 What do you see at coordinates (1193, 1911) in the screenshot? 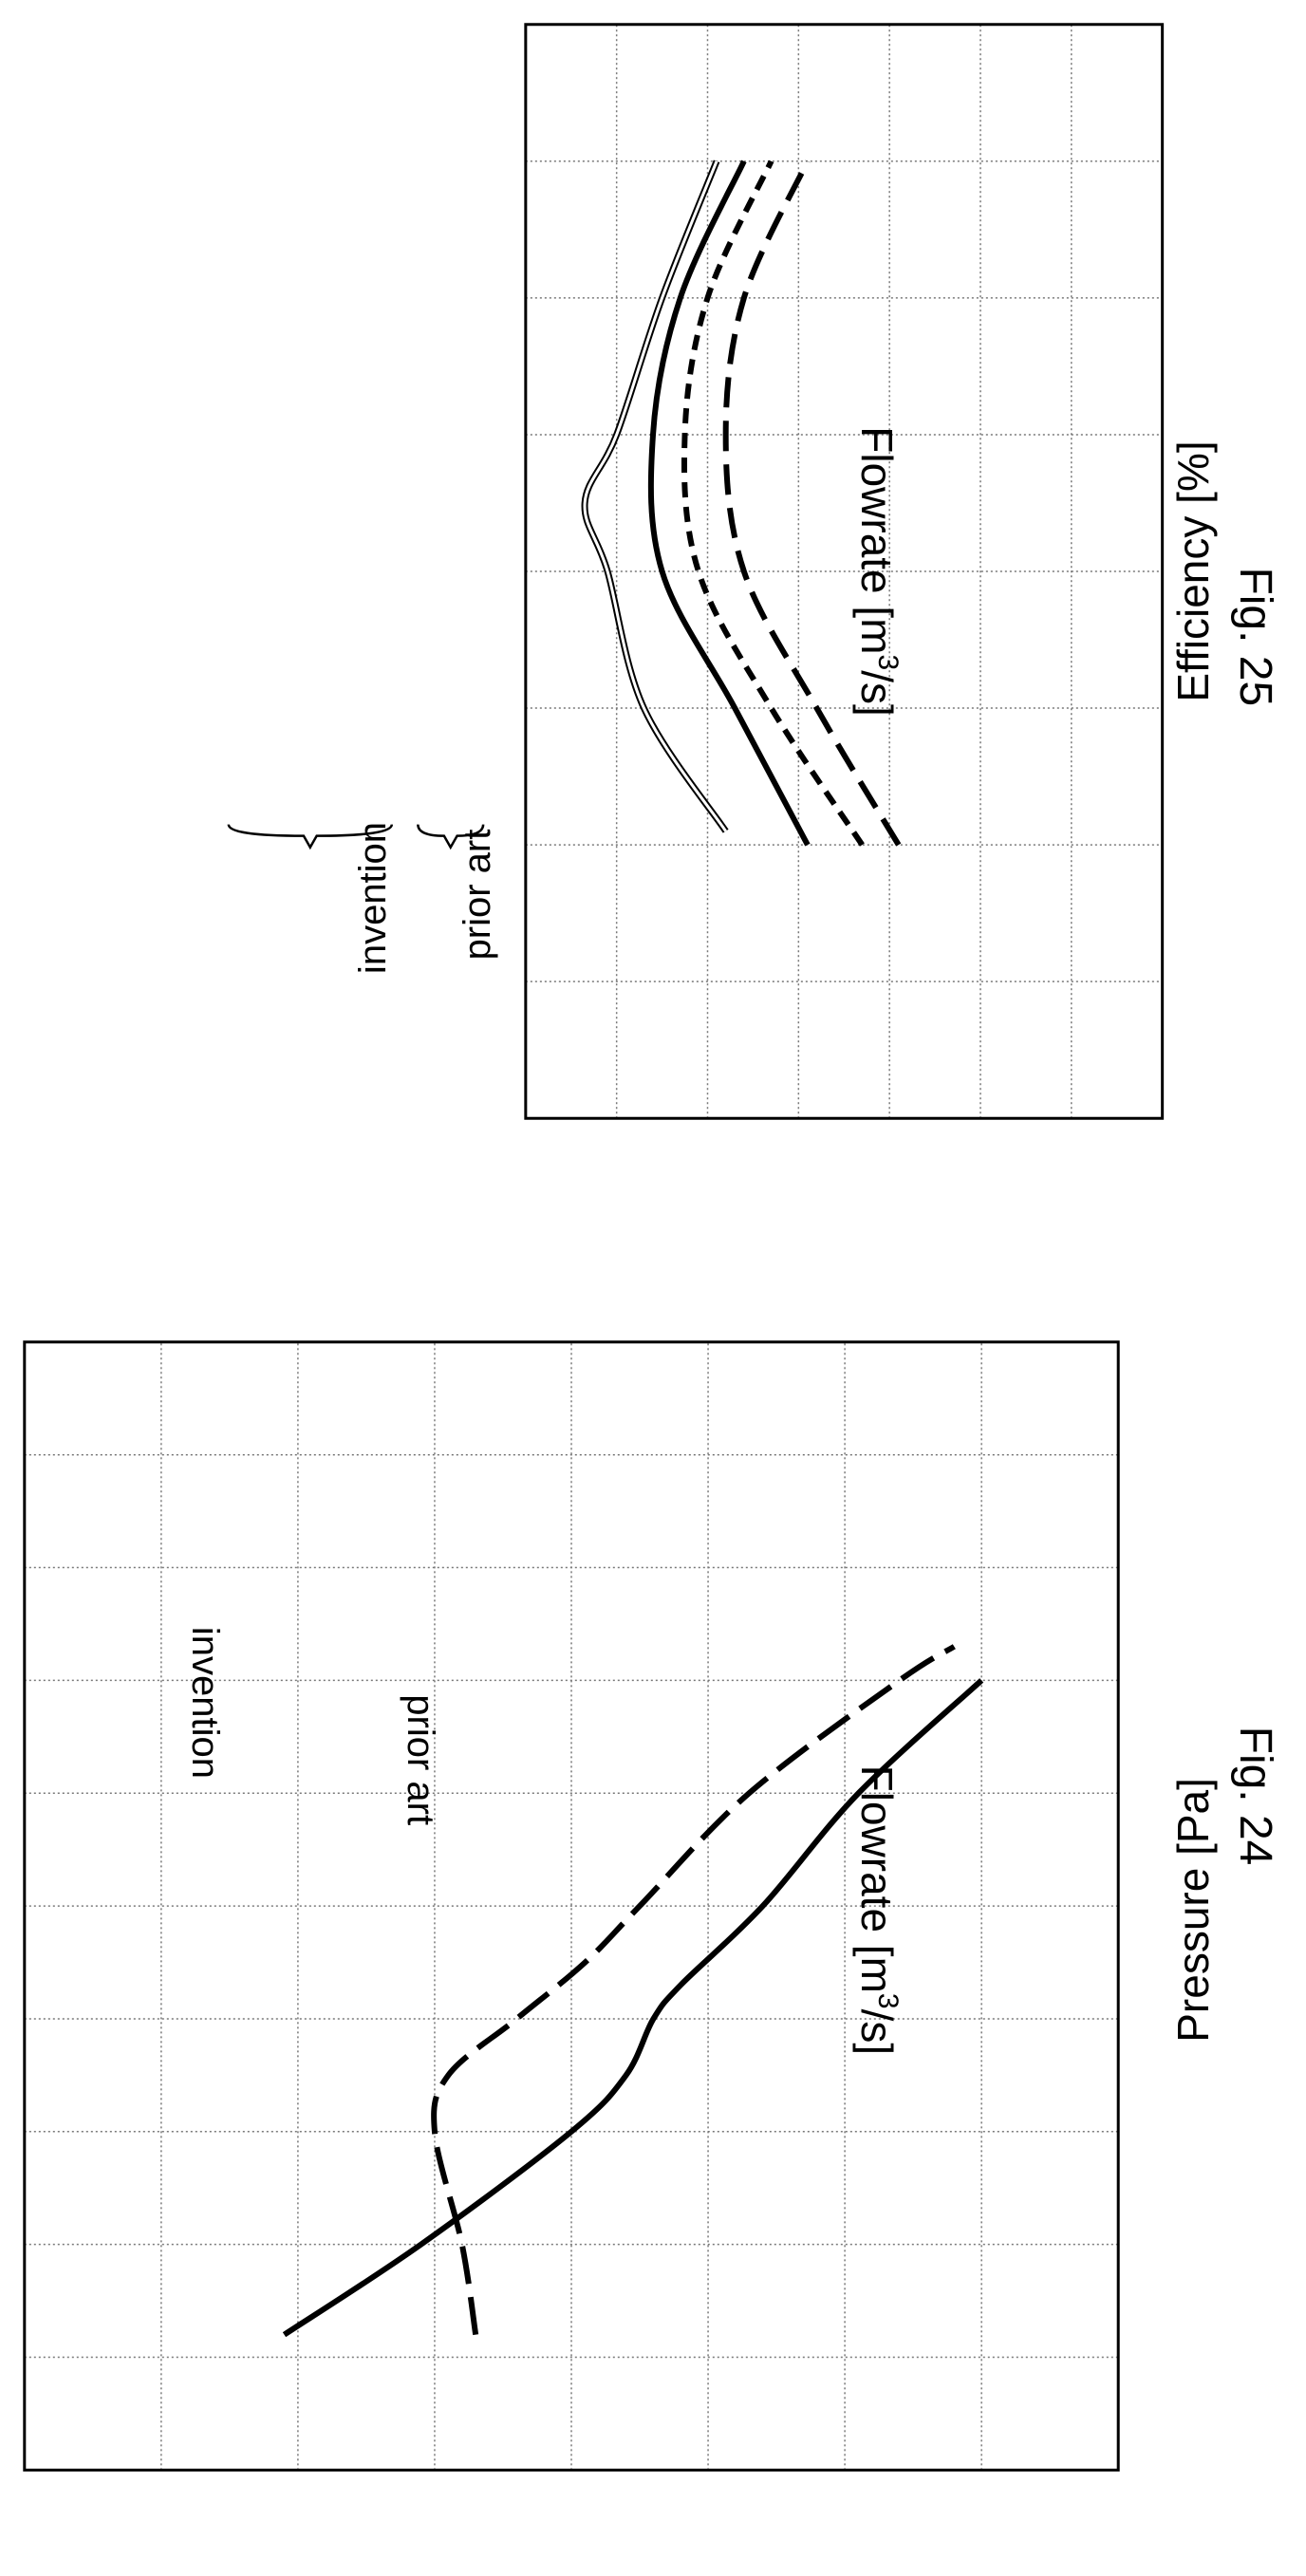
I see `fig24-y-axis-label: Pressure [Pa]` at bounding box center [1193, 1911].